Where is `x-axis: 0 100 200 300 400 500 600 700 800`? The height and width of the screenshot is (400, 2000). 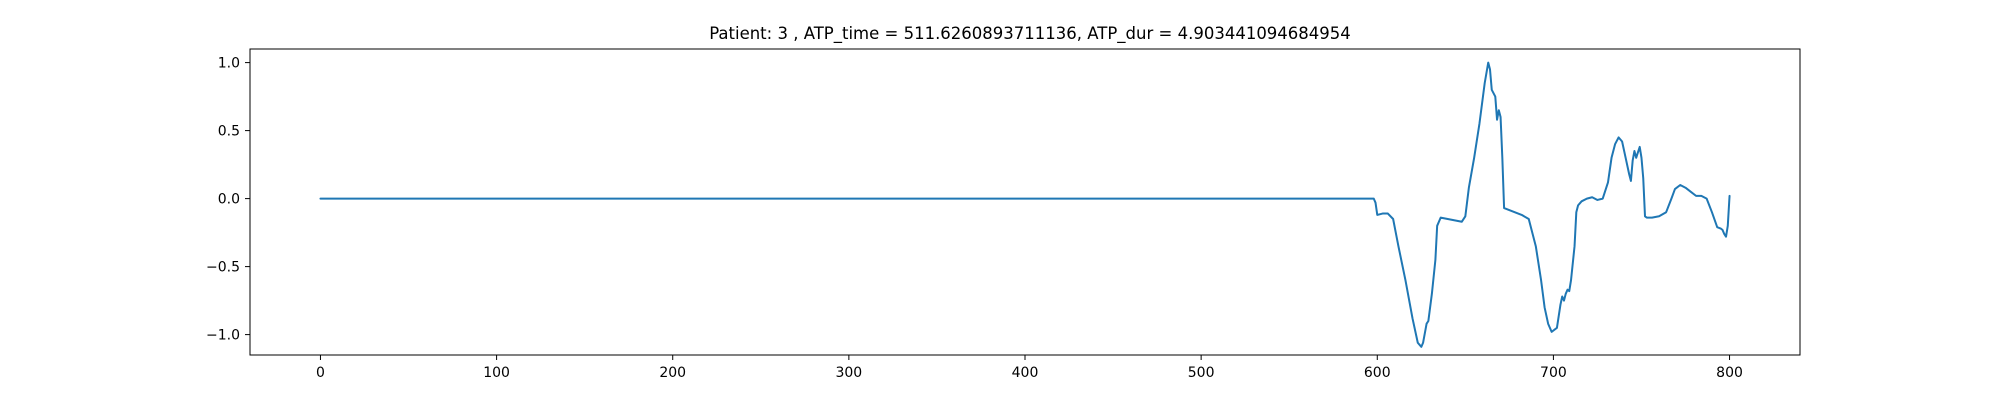
x-axis: 0 100 200 300 400 500 600 700 800 is located at coordinates (1029, 368).